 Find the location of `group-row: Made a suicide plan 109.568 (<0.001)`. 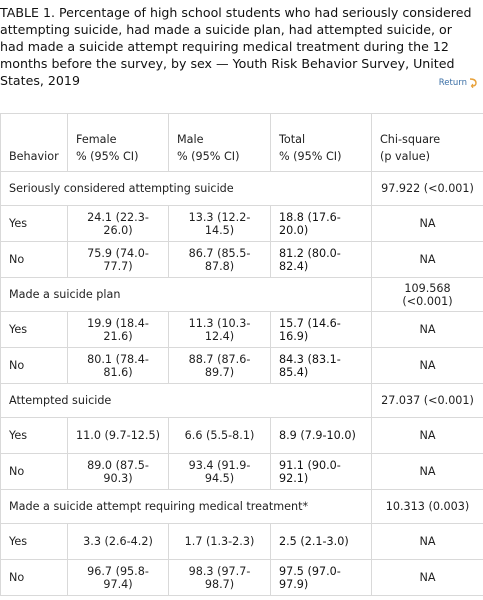

group-row: Made a suicide plan 109.568 (<0.001) is located at coordinates (241, 294).